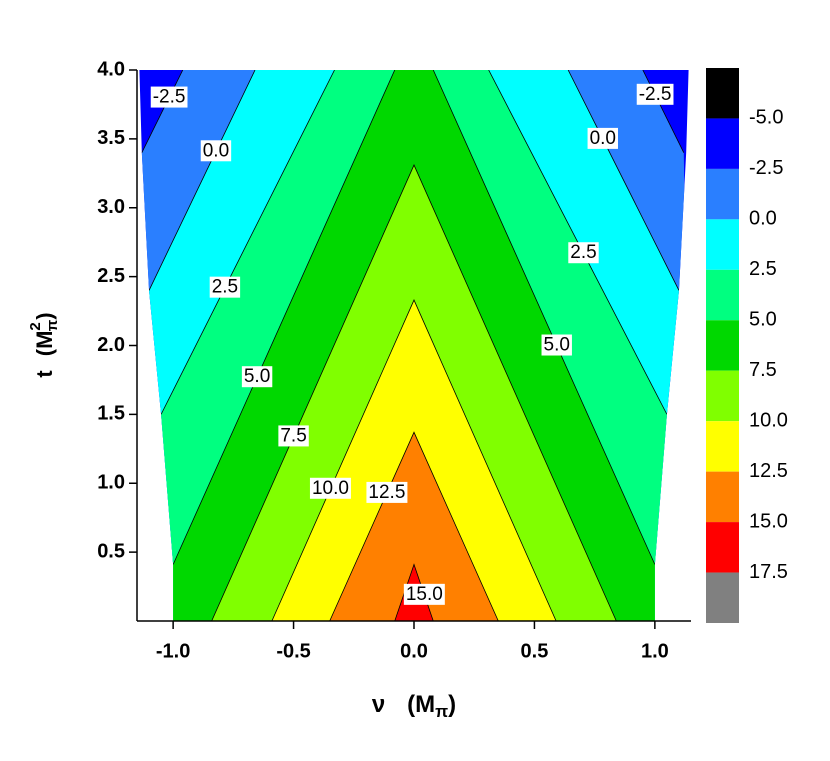  What do you see at coordinates (766, 168) in the screenshot?
I see `colorbar-label: -2.5` at bounding box center [766, 168].